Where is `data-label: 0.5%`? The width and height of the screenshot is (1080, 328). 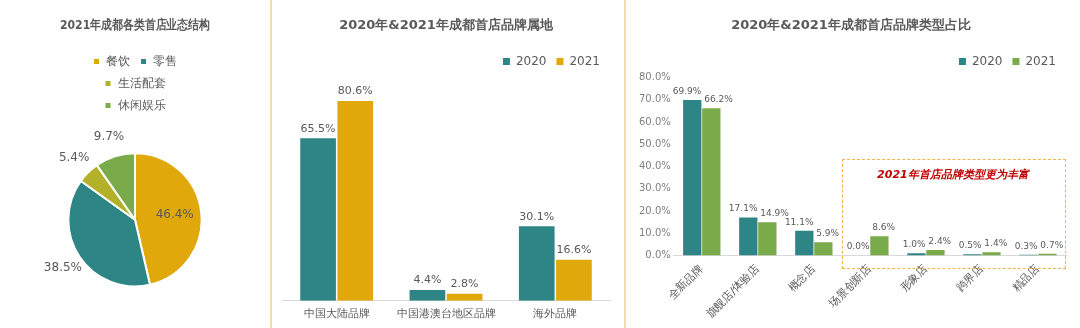 data-label: 0.5% is located at coordinates (970, 245).